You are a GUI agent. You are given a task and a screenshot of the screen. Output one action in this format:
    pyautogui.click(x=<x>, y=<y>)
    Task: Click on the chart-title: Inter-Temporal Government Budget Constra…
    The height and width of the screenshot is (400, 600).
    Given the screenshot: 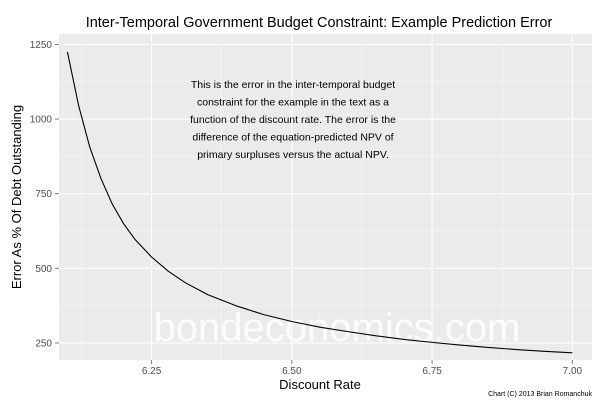 What is the action you would take?
    pyautogui.click(x=319, y=23)
    